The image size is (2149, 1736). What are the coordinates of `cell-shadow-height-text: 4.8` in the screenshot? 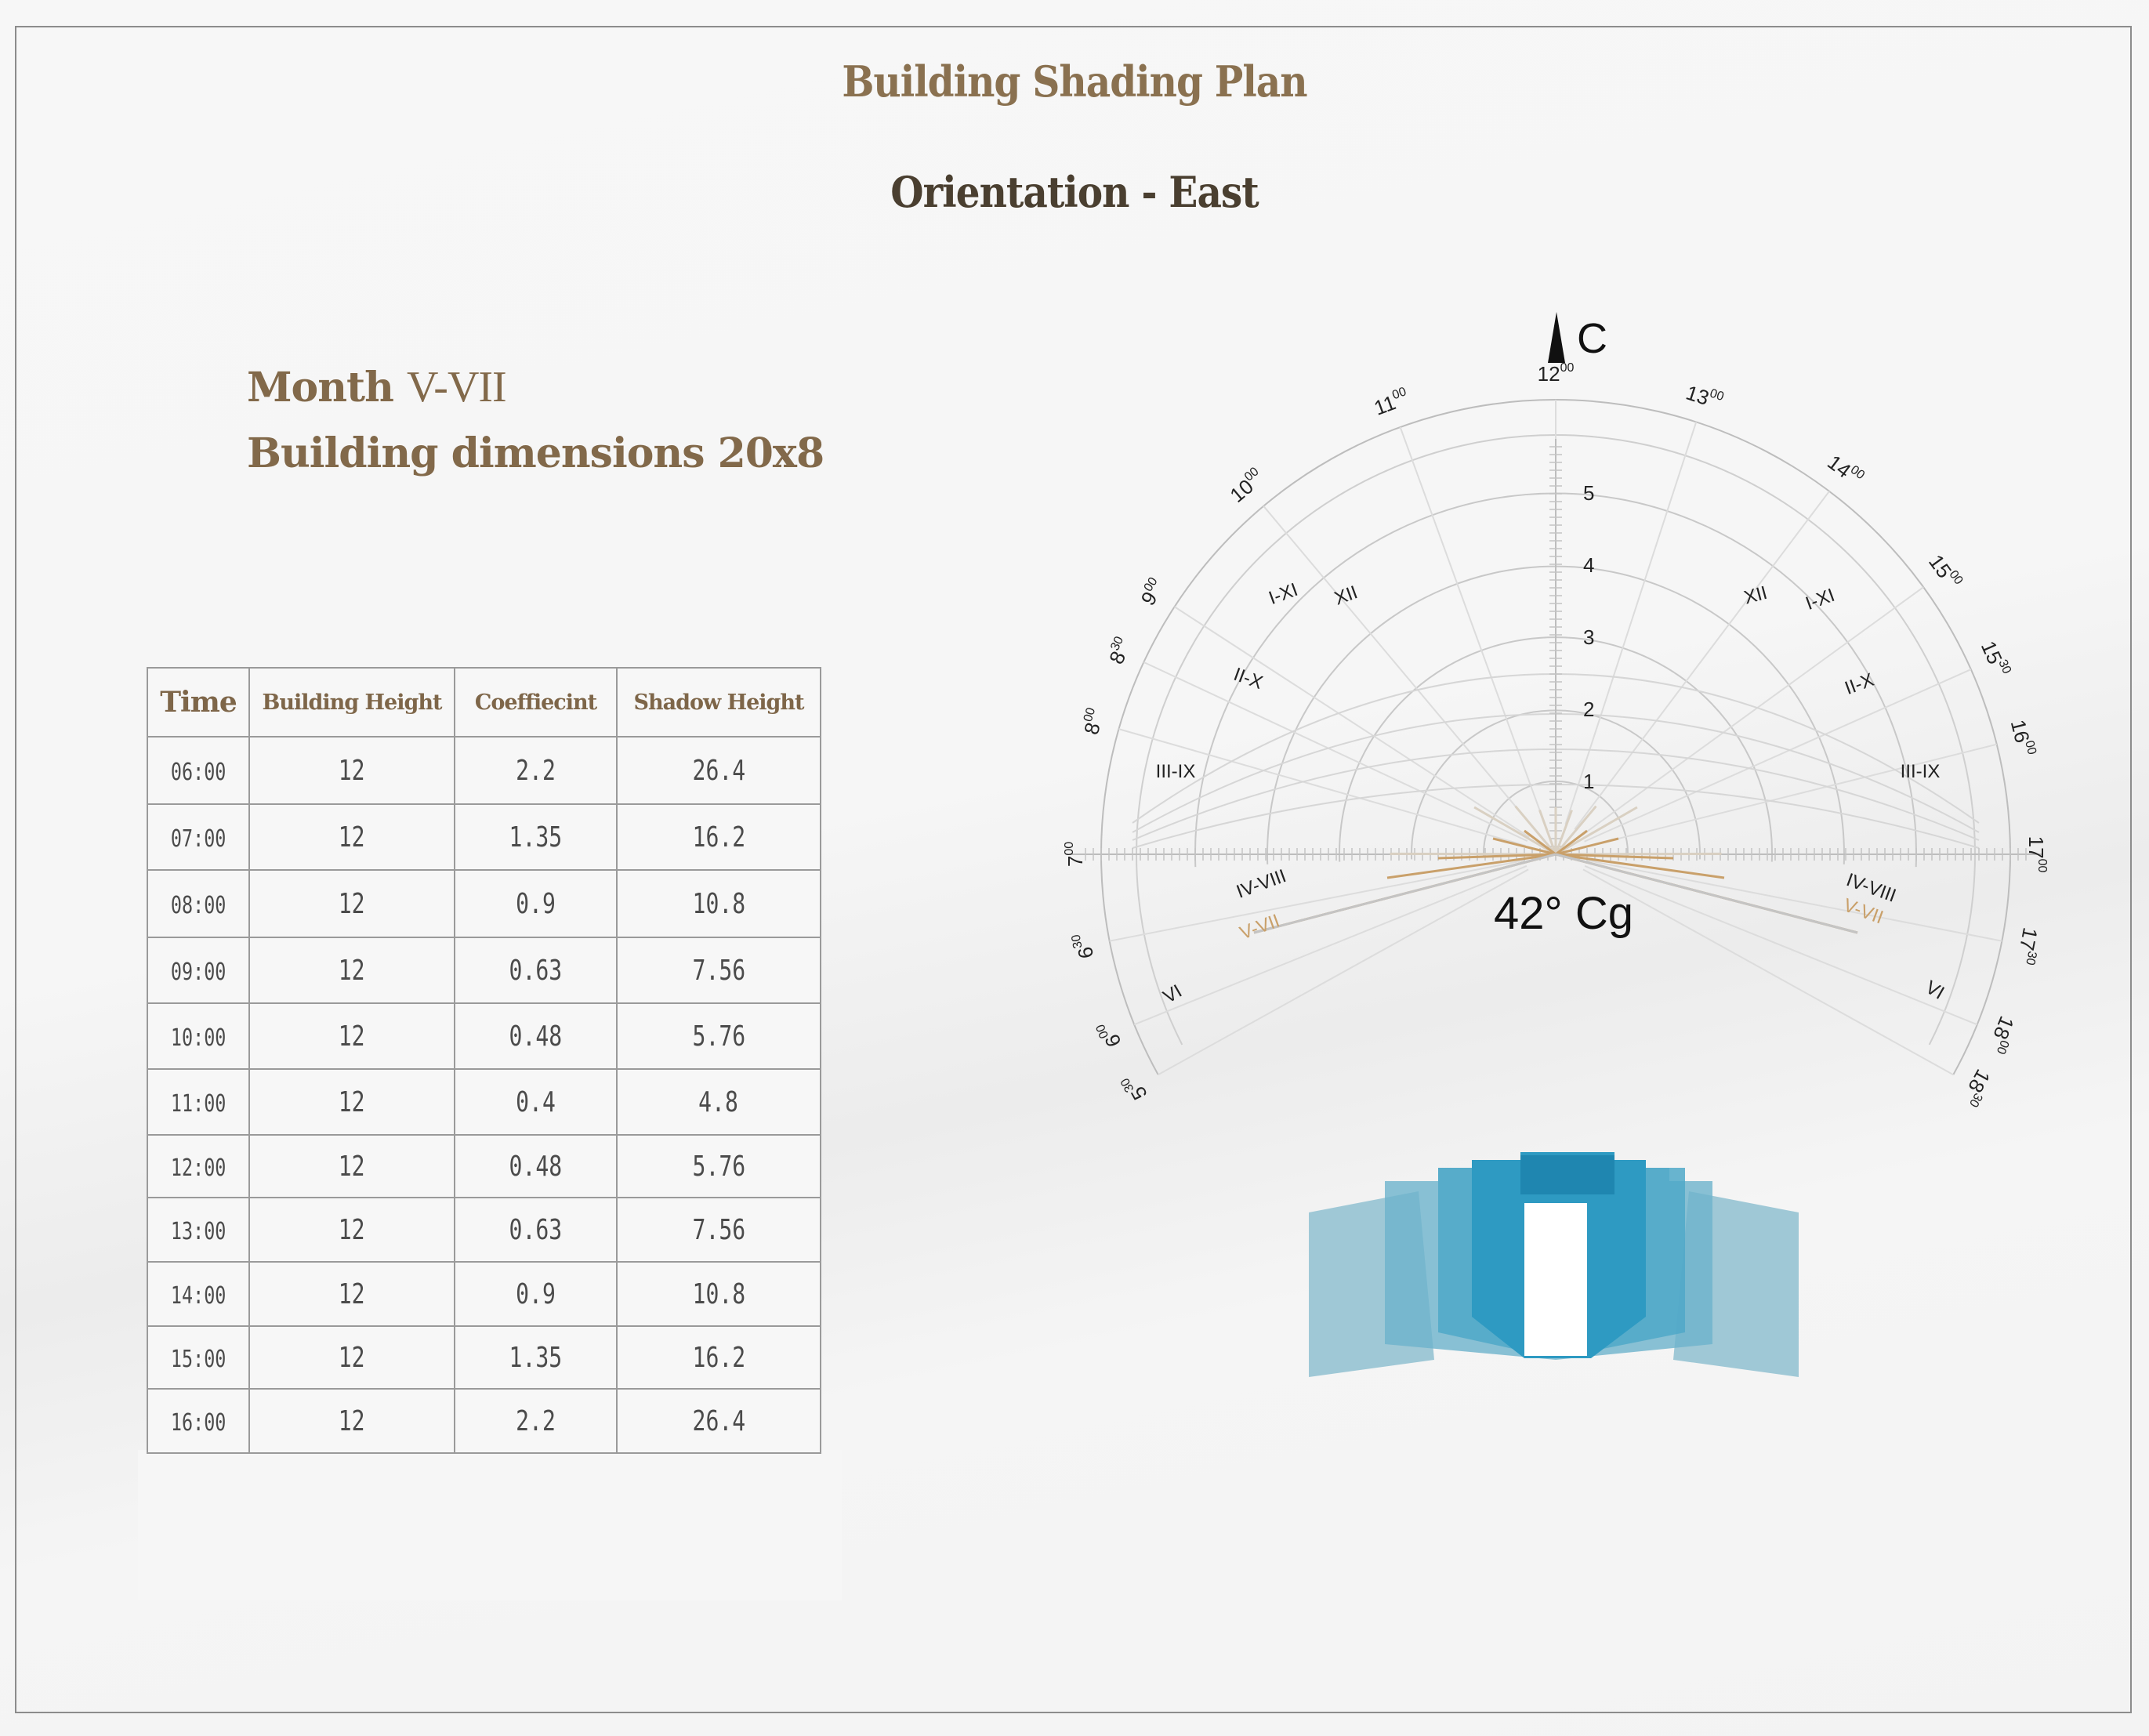 It's located at (718, 1101).